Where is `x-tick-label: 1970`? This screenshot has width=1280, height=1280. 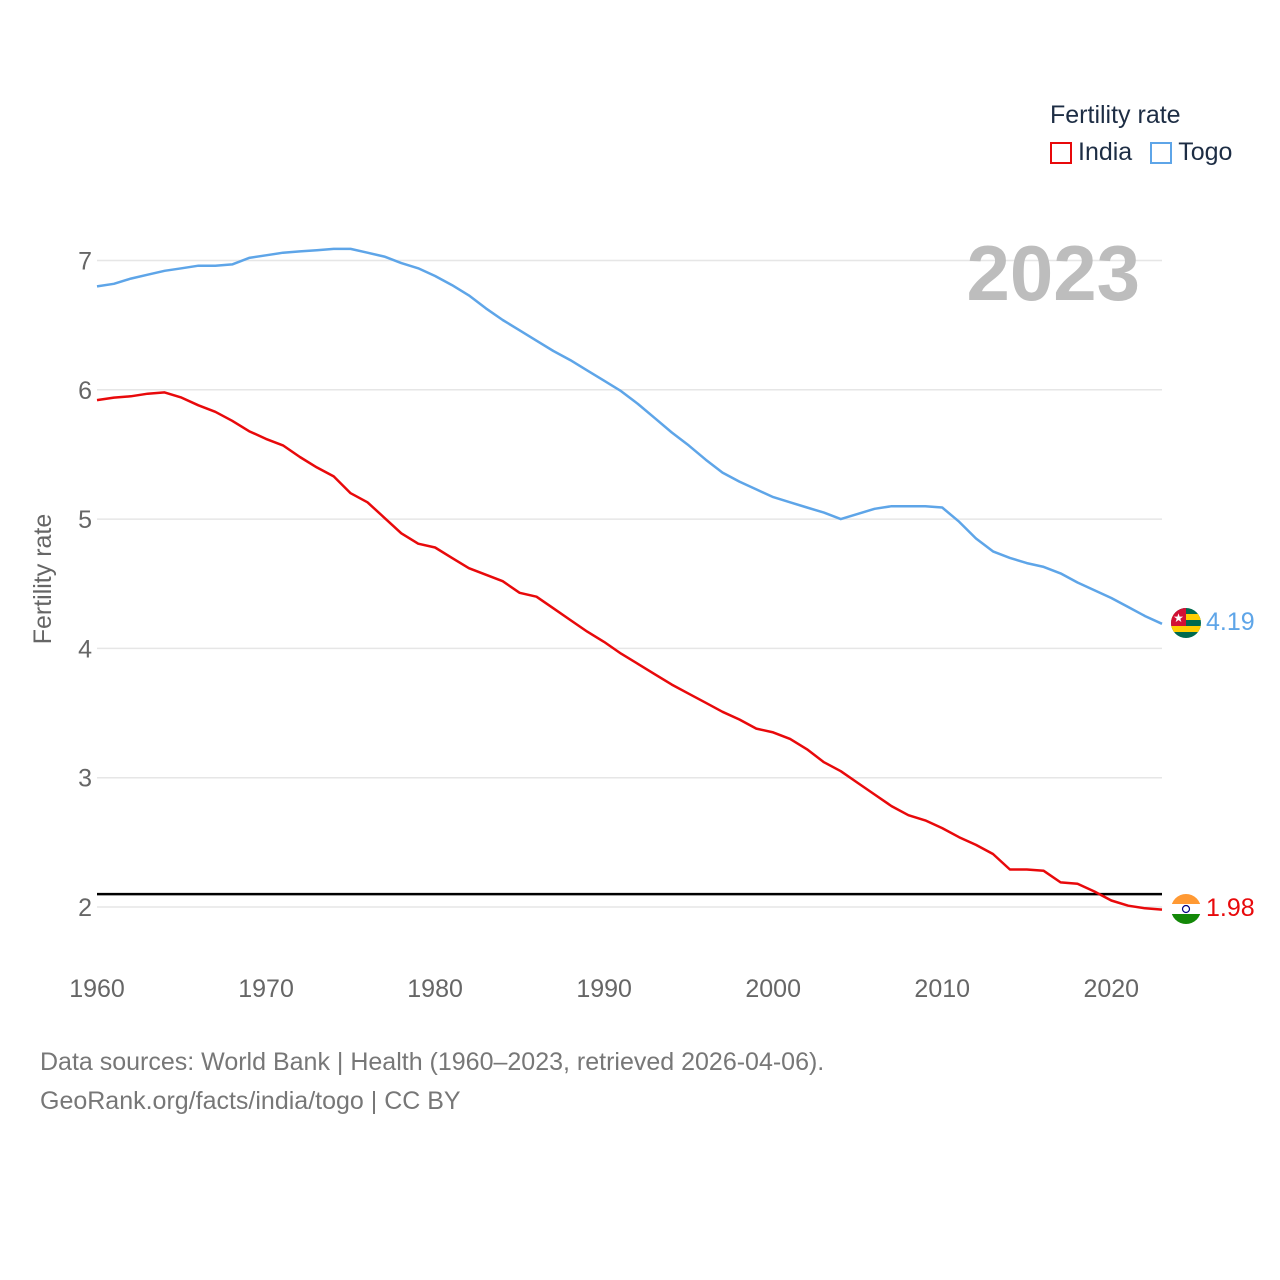
x-tick-label: 1970 is located at coordinates (266, 989).